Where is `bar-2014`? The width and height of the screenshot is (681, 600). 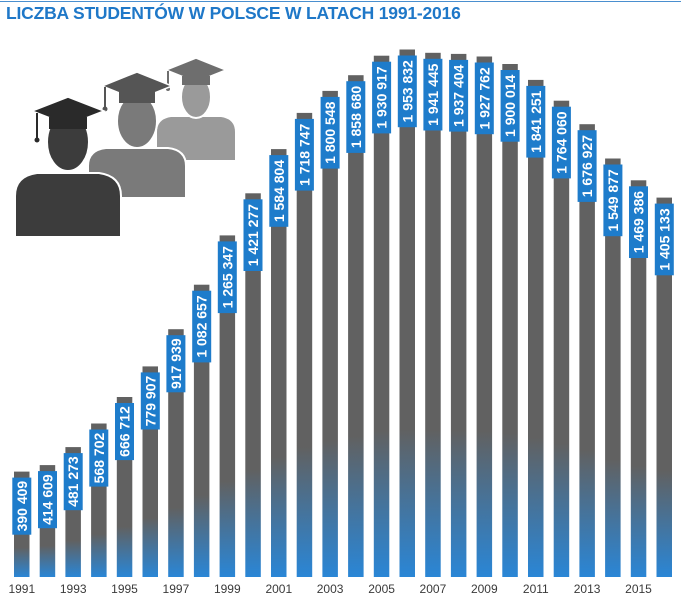
bar-2014 is located at coordinates (613, 367).